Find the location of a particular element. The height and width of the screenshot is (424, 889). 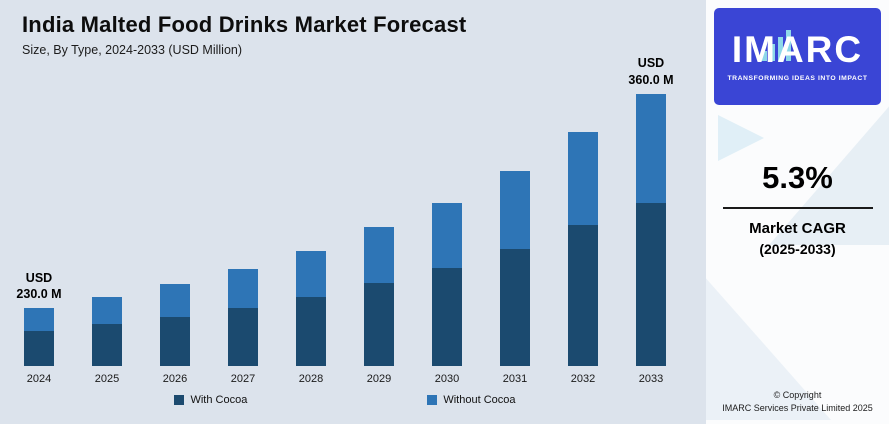

bar-annotation: USD 230.0 M is located at coordinates (39, 286).